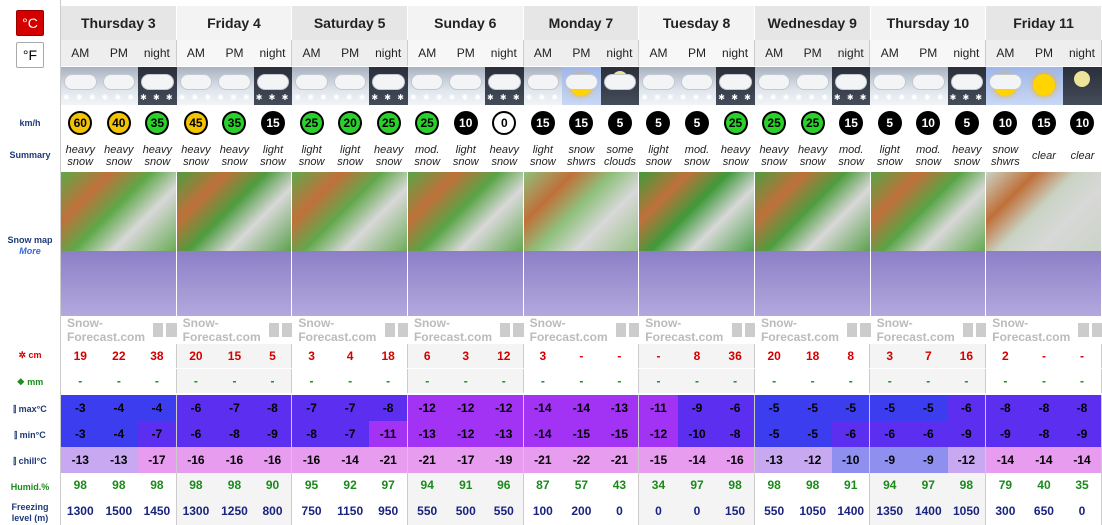  Describe the element at coordinates (735, 408) in the screenshot. I see `max-cell: -6` at that location.